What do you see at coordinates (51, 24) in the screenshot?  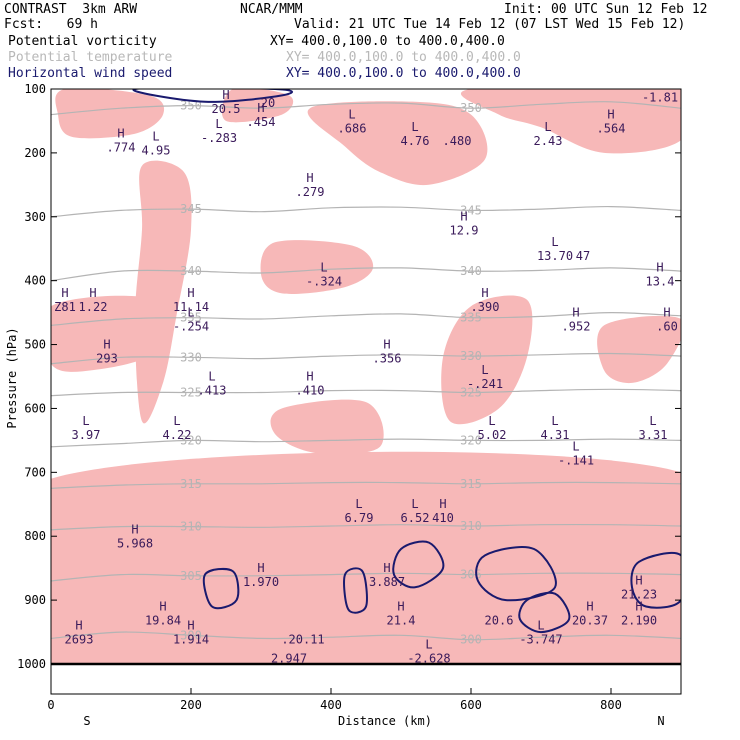 I see `forecast-hour: Fcst: 69 h` at bounding box center [51, 24].